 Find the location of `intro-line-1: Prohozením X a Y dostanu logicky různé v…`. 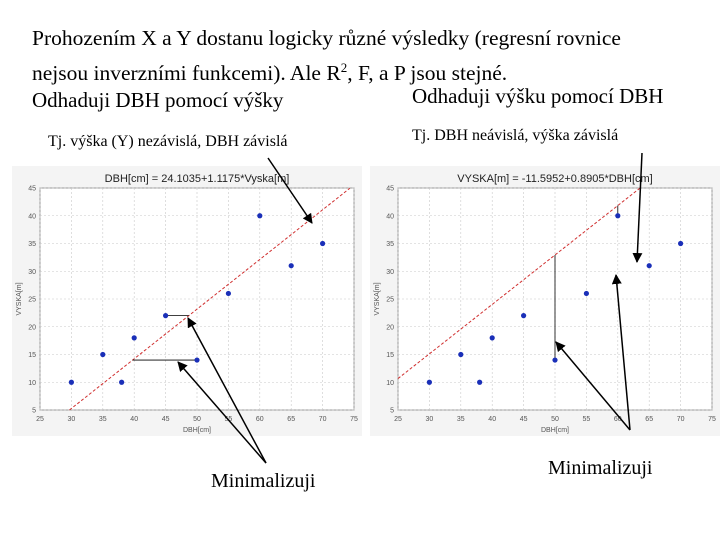

intro-line-1: Prohozením X a Y dostanu logicky různé v… is located at coordinates (326, 38).